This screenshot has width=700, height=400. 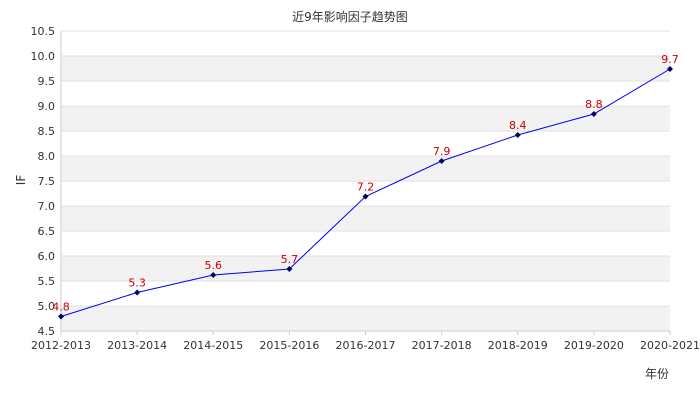 What do you see at coordinates (43, 31) in the screenshot?
I see `y-tick-label: 10.5` at bounding box center [43, 31].